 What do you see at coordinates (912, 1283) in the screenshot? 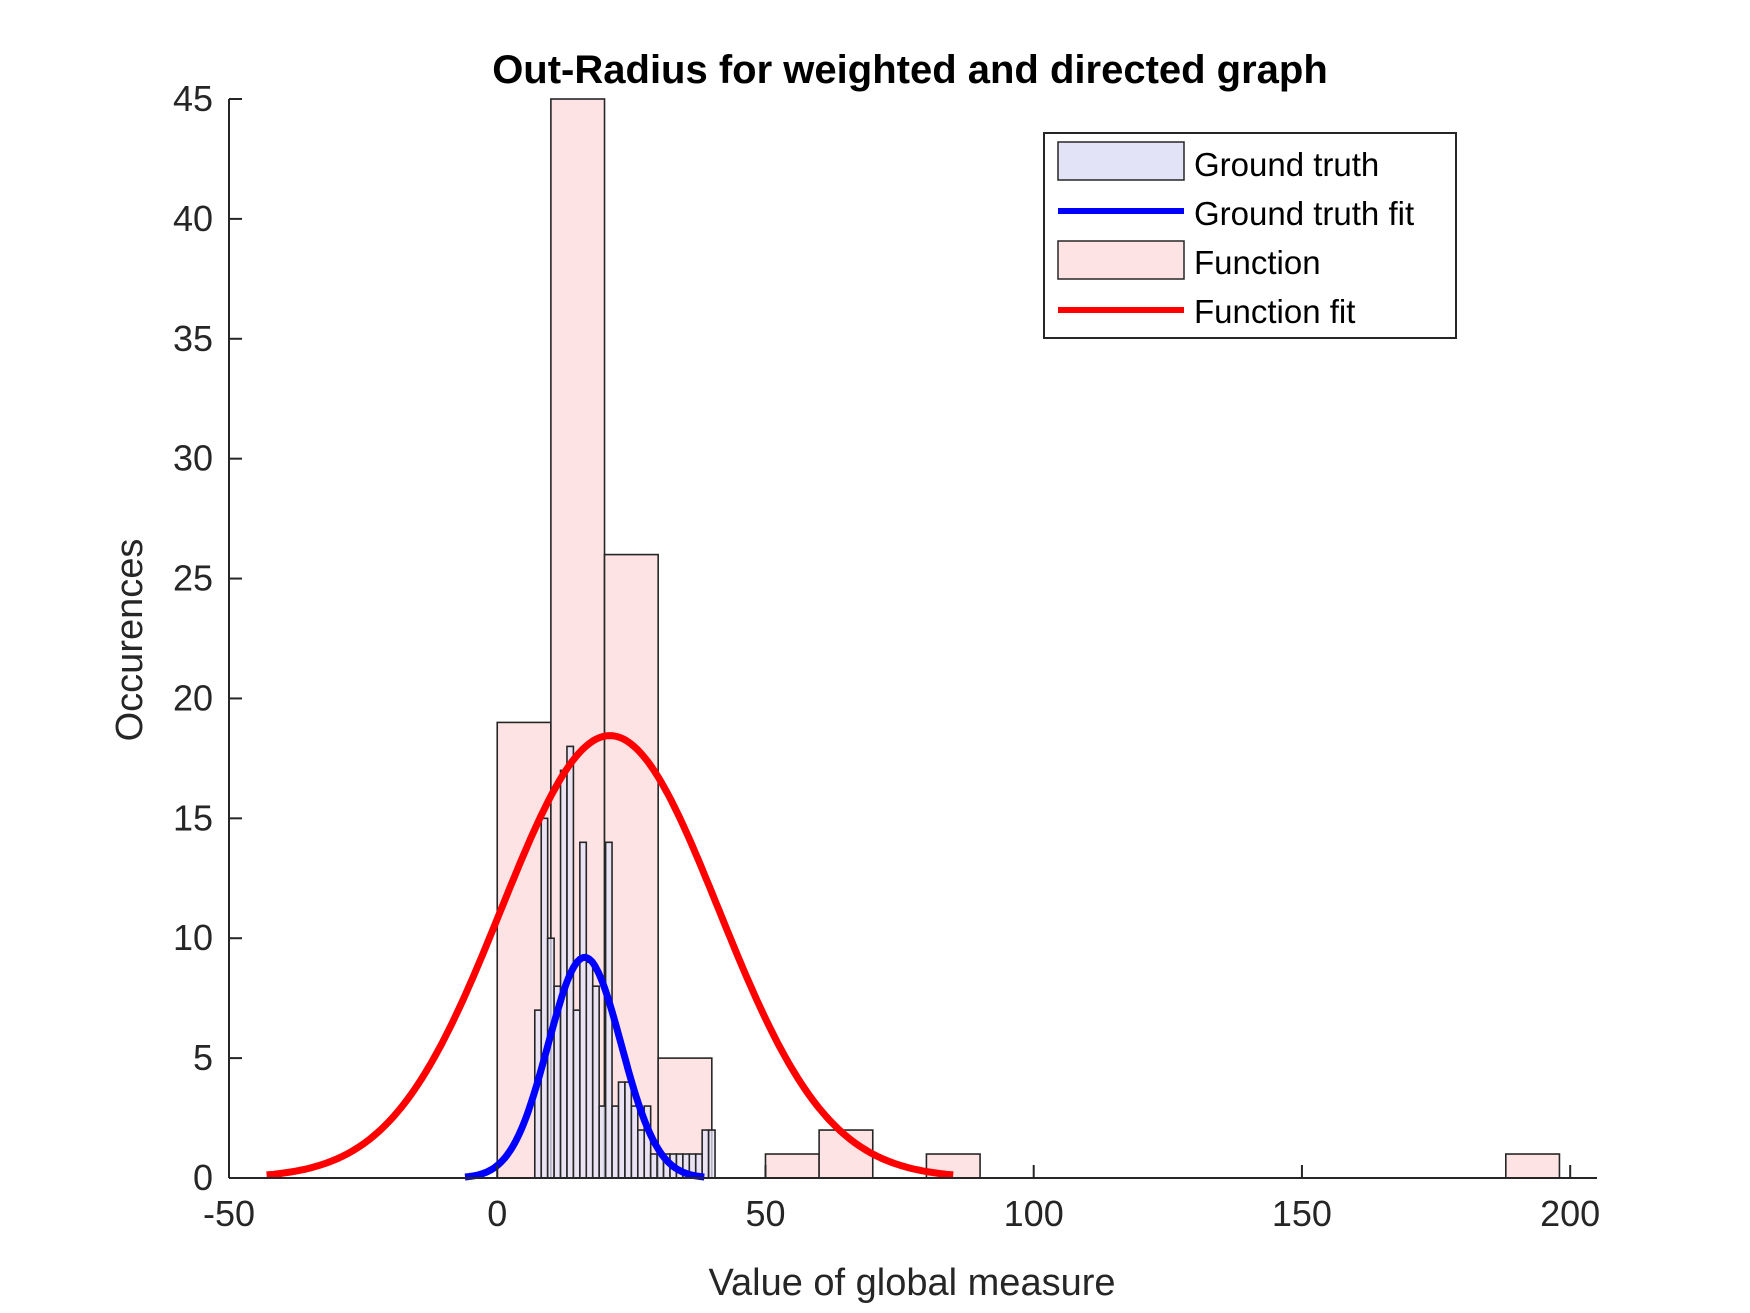
I see `x-axis-label: Value of global measure` at bounding box center [912, 1283].